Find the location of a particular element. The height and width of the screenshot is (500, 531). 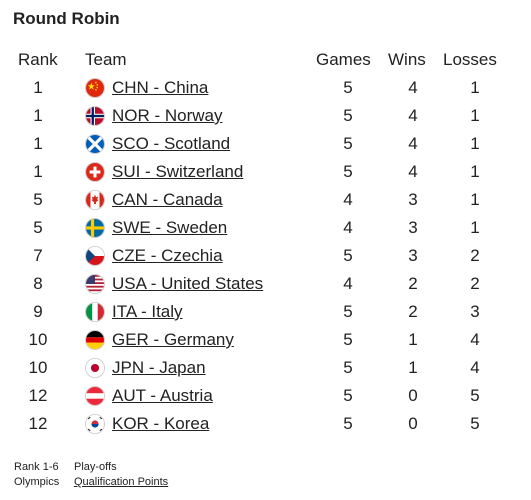

team-link: SCO - Scotland is located at coordinates (171, 143).